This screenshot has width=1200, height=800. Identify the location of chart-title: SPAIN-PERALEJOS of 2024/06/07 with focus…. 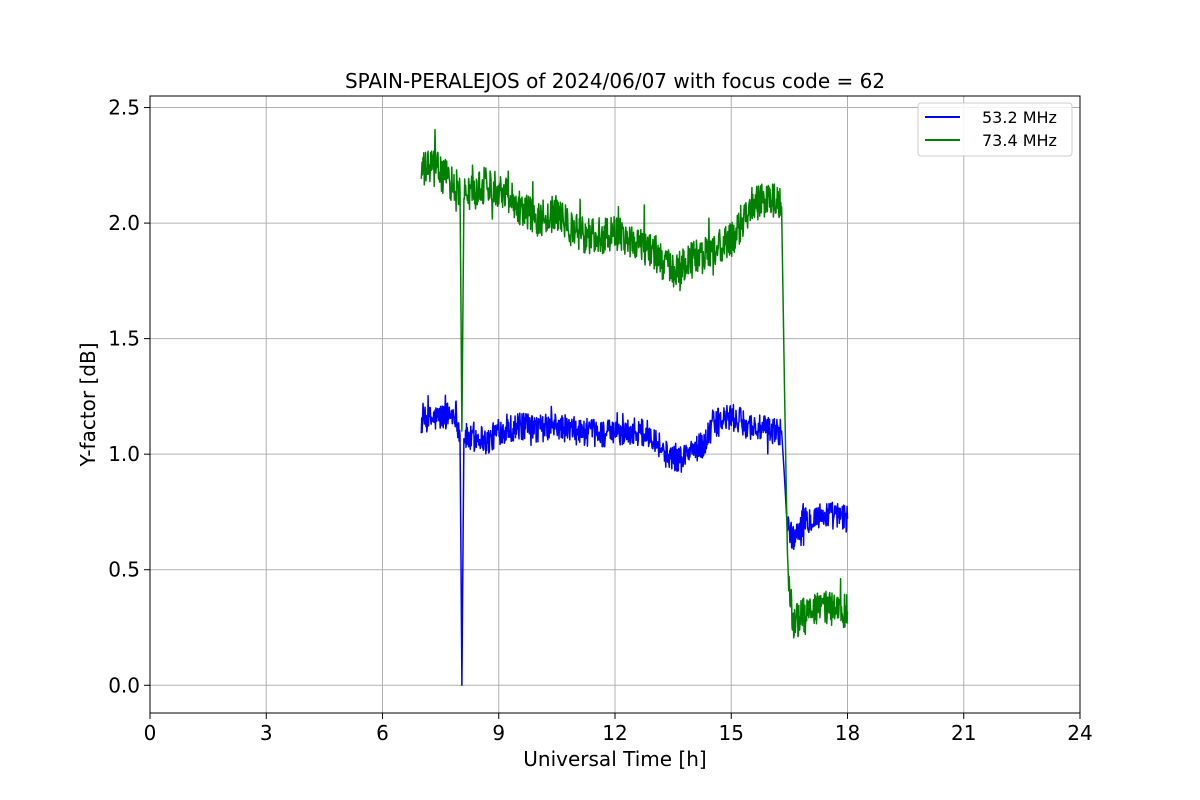
(615, 81).